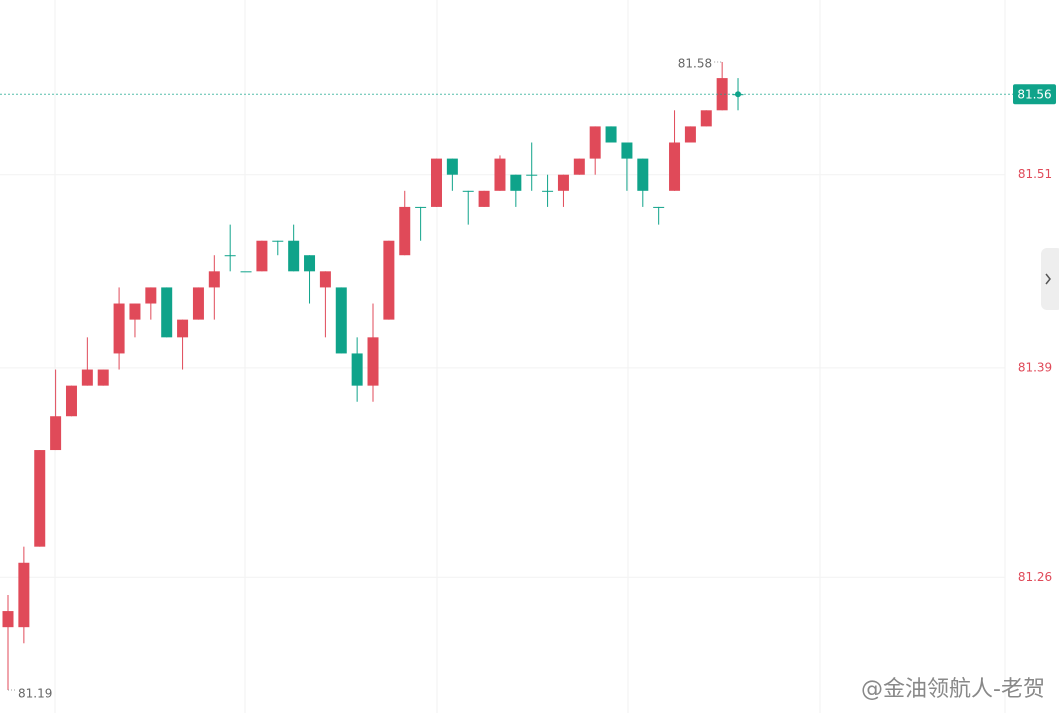 This screenshot has width=1059, height=713. I want to click on last-price-label: 81.56, so click(1034, 95).